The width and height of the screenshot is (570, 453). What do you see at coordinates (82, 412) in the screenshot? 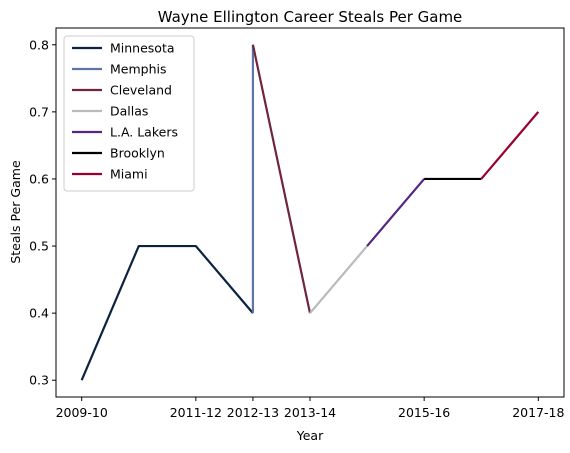
I see `x-tick-label: 2009-10` at bounding box center [82, 412].